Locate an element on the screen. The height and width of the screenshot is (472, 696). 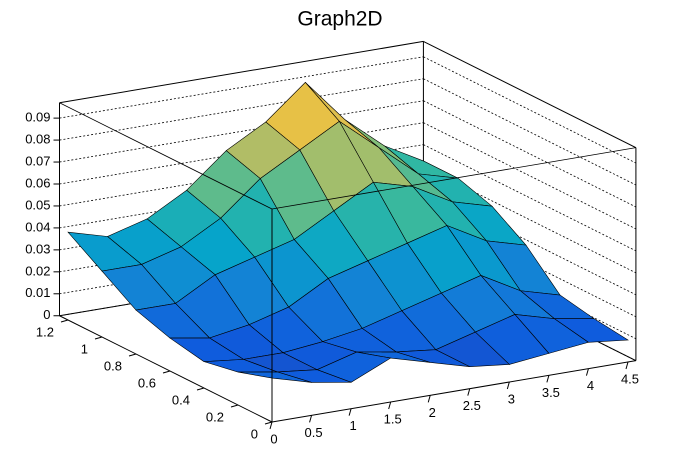
y-tick-label: 1.2 is located at coordinates (45, 331).